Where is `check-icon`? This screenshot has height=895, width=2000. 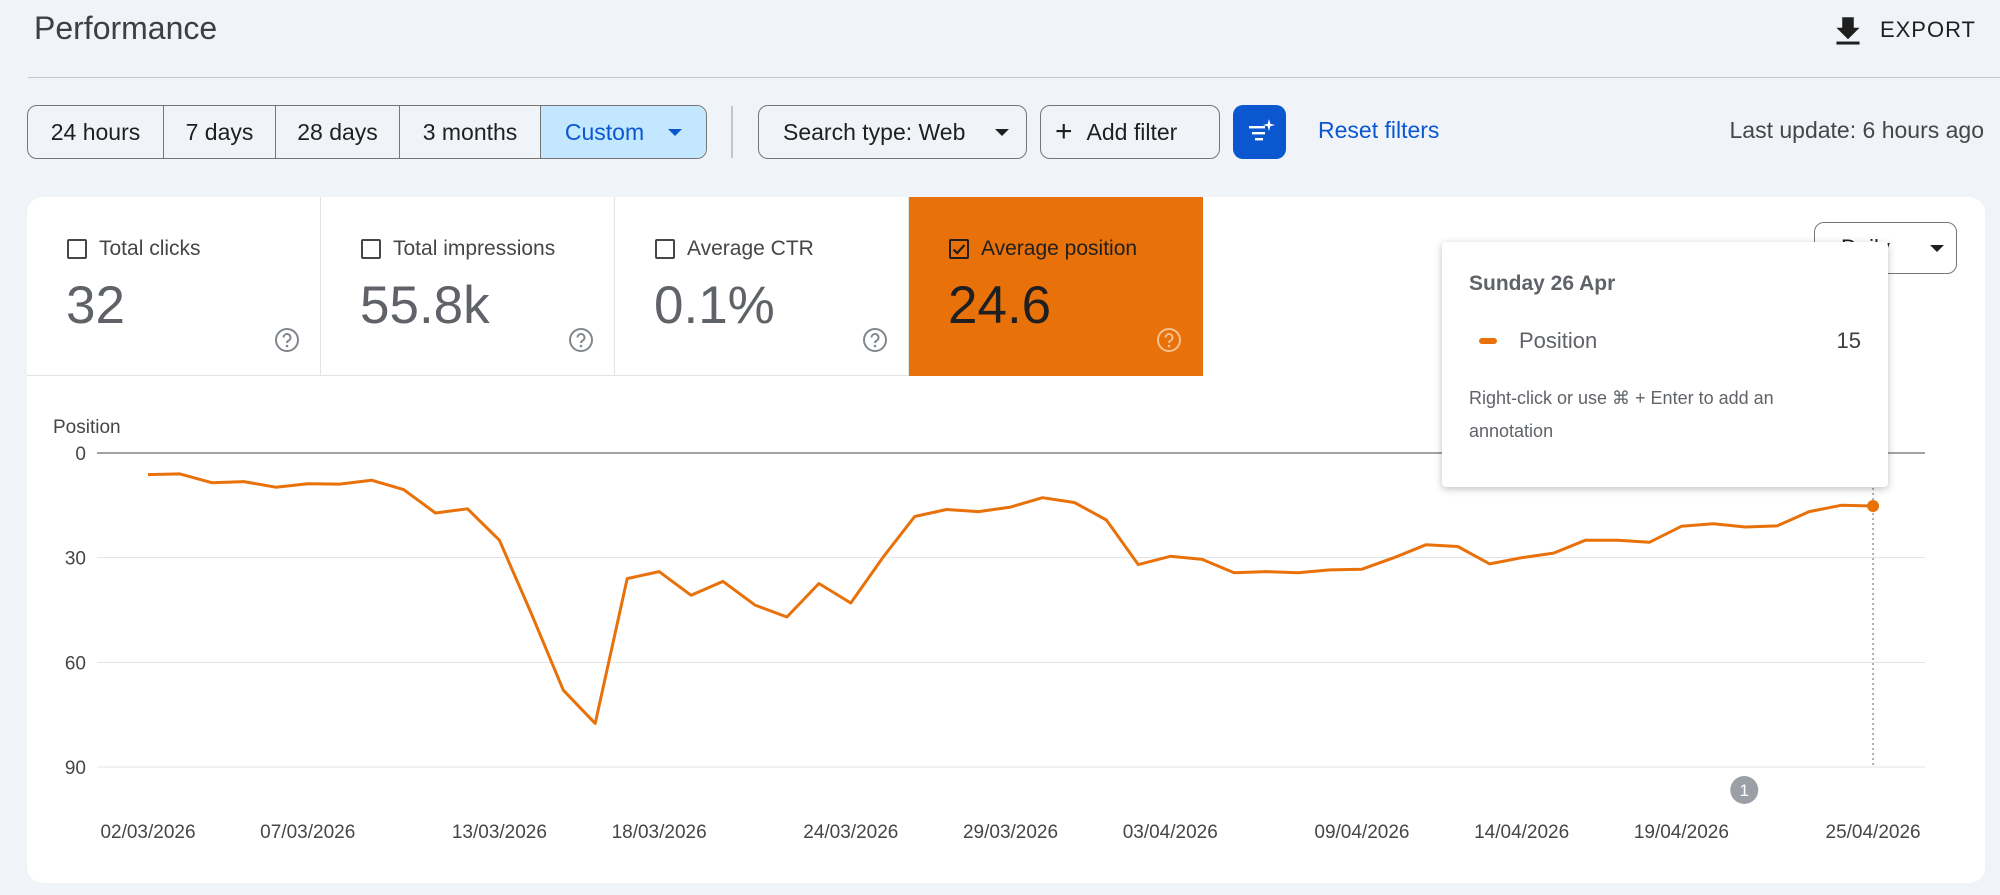
check-icon is located at coordinates (959, 249).